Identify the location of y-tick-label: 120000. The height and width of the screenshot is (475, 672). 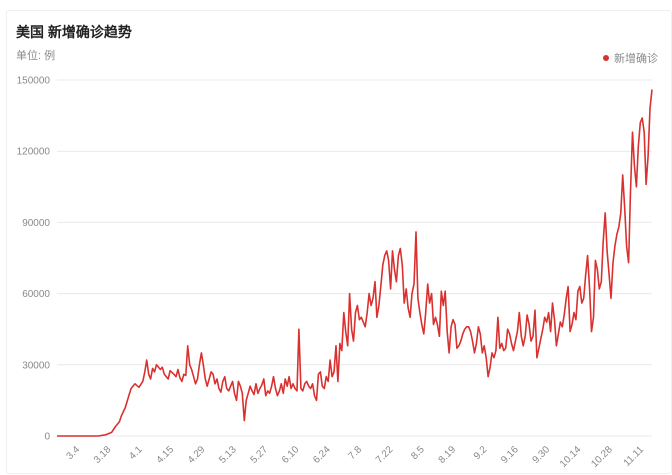
(34, 152).